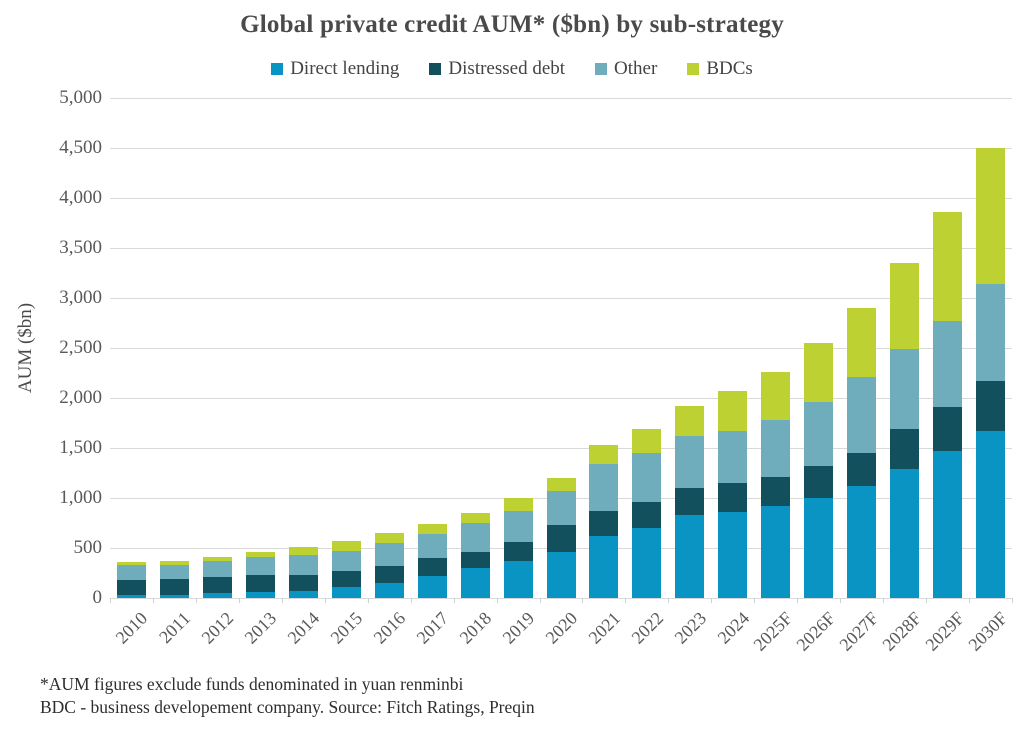 The image size is (1024, 735). I want to click on bar-2021-bdcs, so click(604, 454).